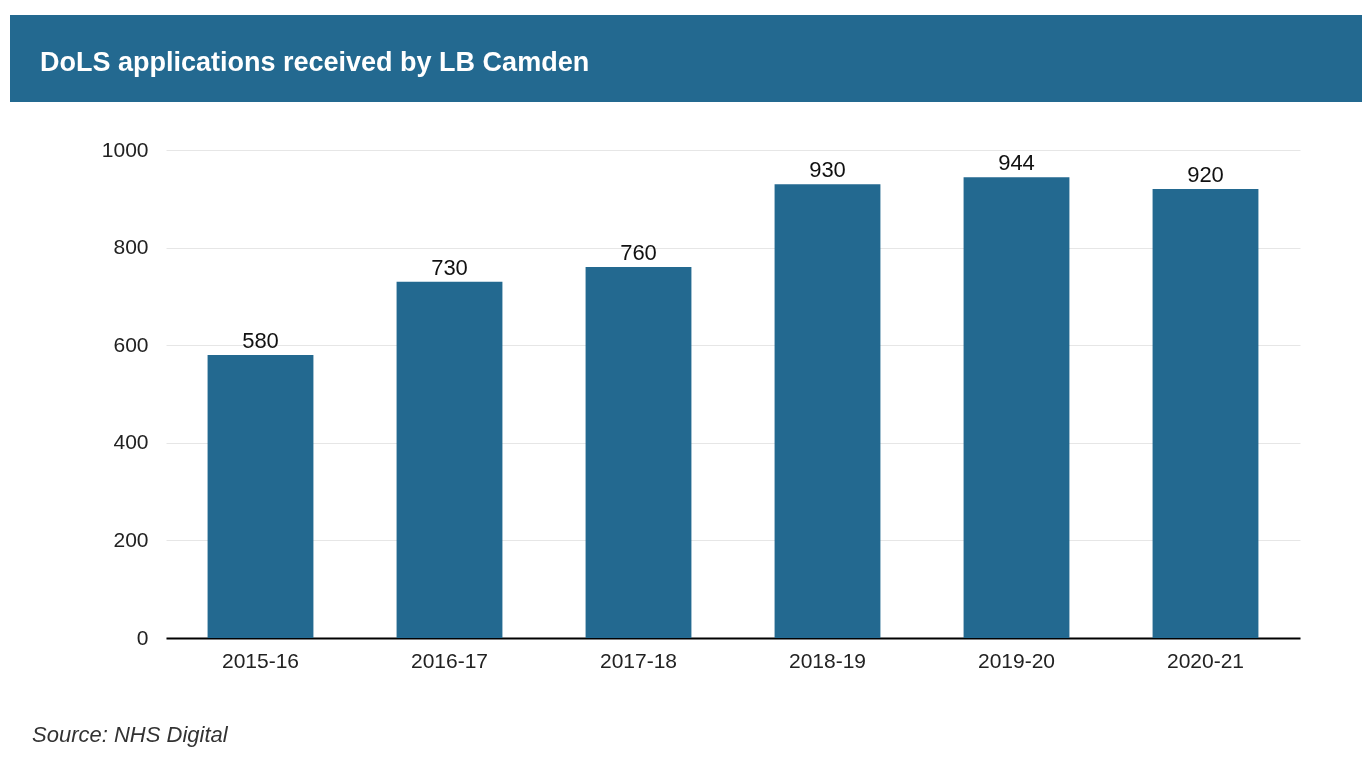 The height and width of the screenshot is (761, 1362). What do you see at coordinates (1016, 163) in the screenshot?
I see `data-label: 944` at bounding box center [1016, 163].